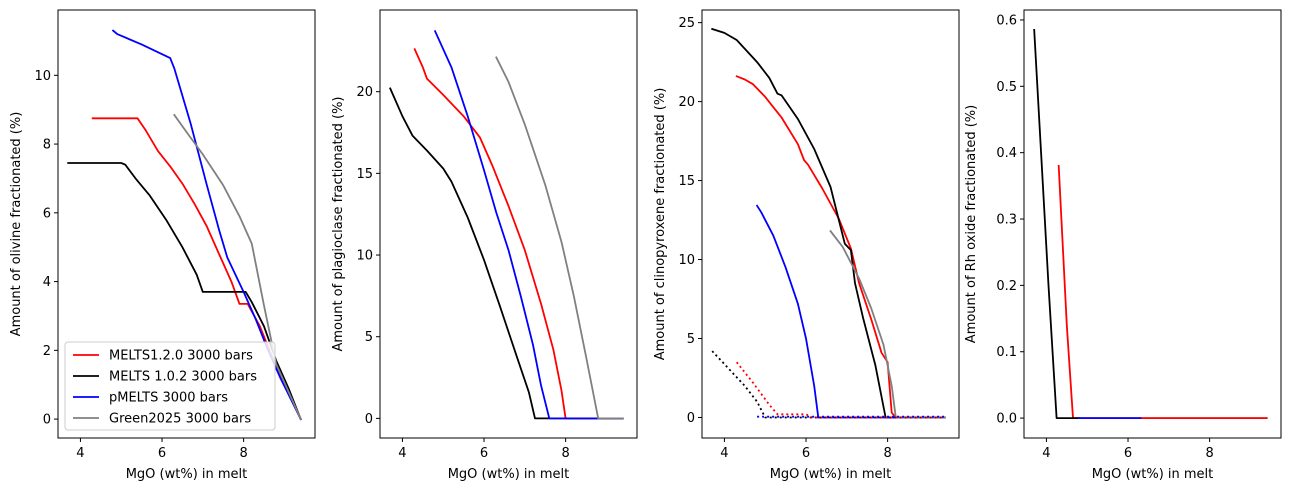 The width and height of the screenshot is (1290, 490). What do you see at coordinates (183, 377) in the screenshot?
I see `legend-label: MELTS 1.0.2 3000 bars` at bounding box center [183, 377].